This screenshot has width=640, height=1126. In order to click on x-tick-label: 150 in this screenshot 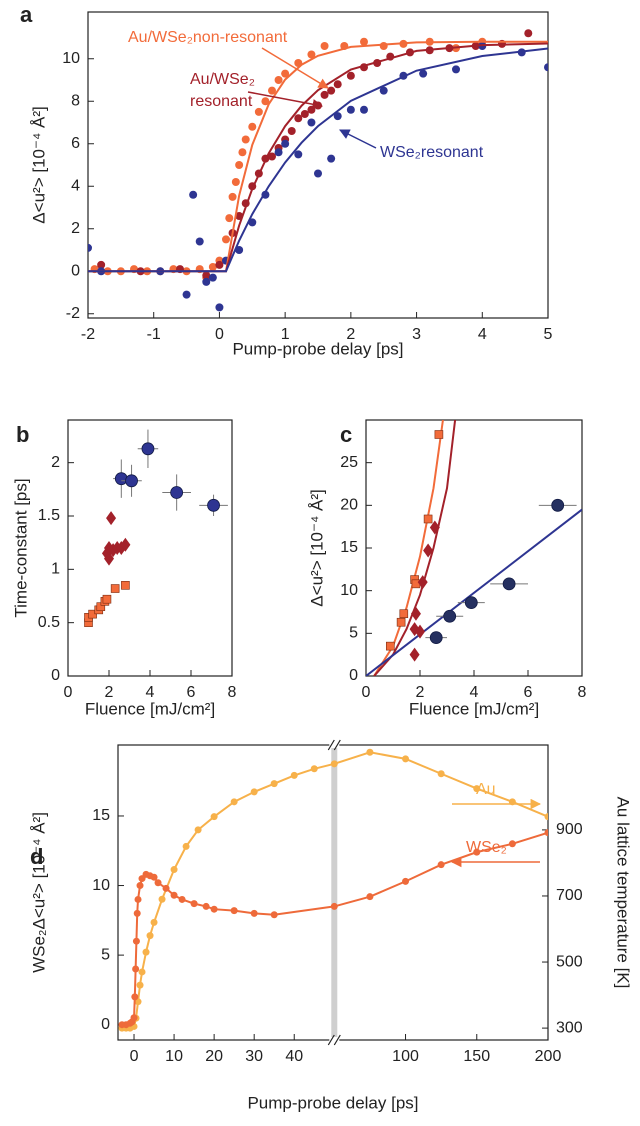, I will do `click(476, 1056)`.